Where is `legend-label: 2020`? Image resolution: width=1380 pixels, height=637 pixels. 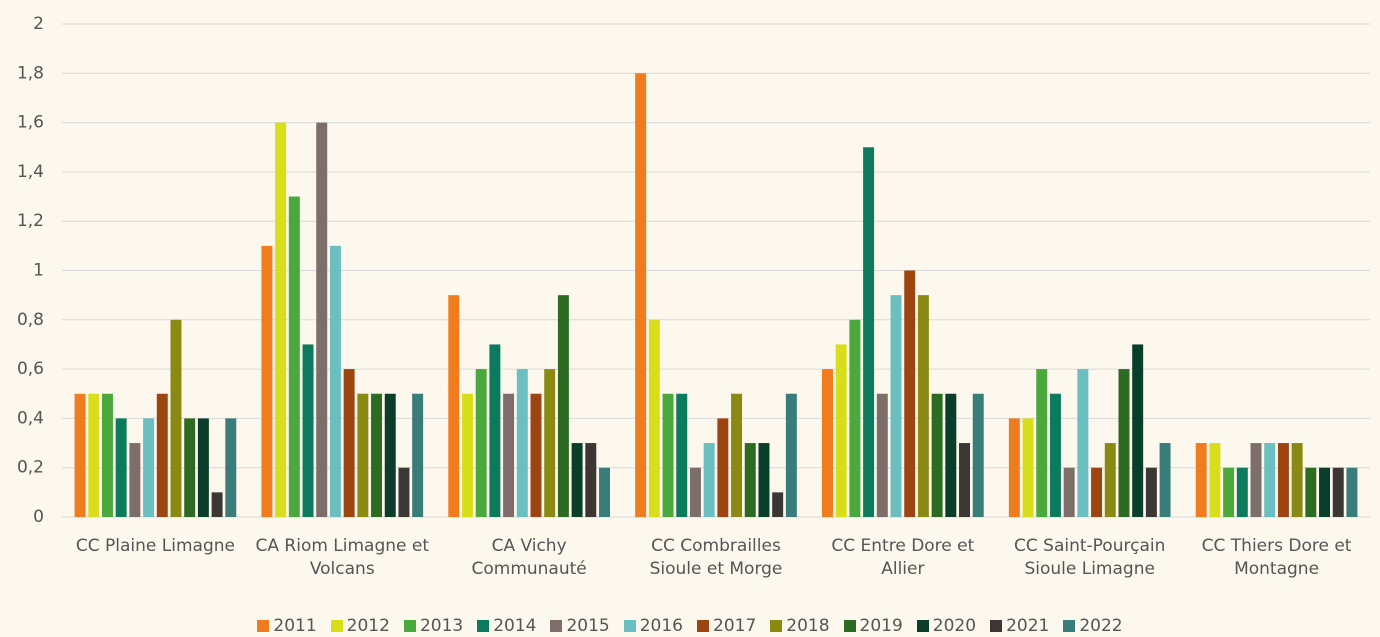
legend-label: 2020 is located at coordinates (954, 626).